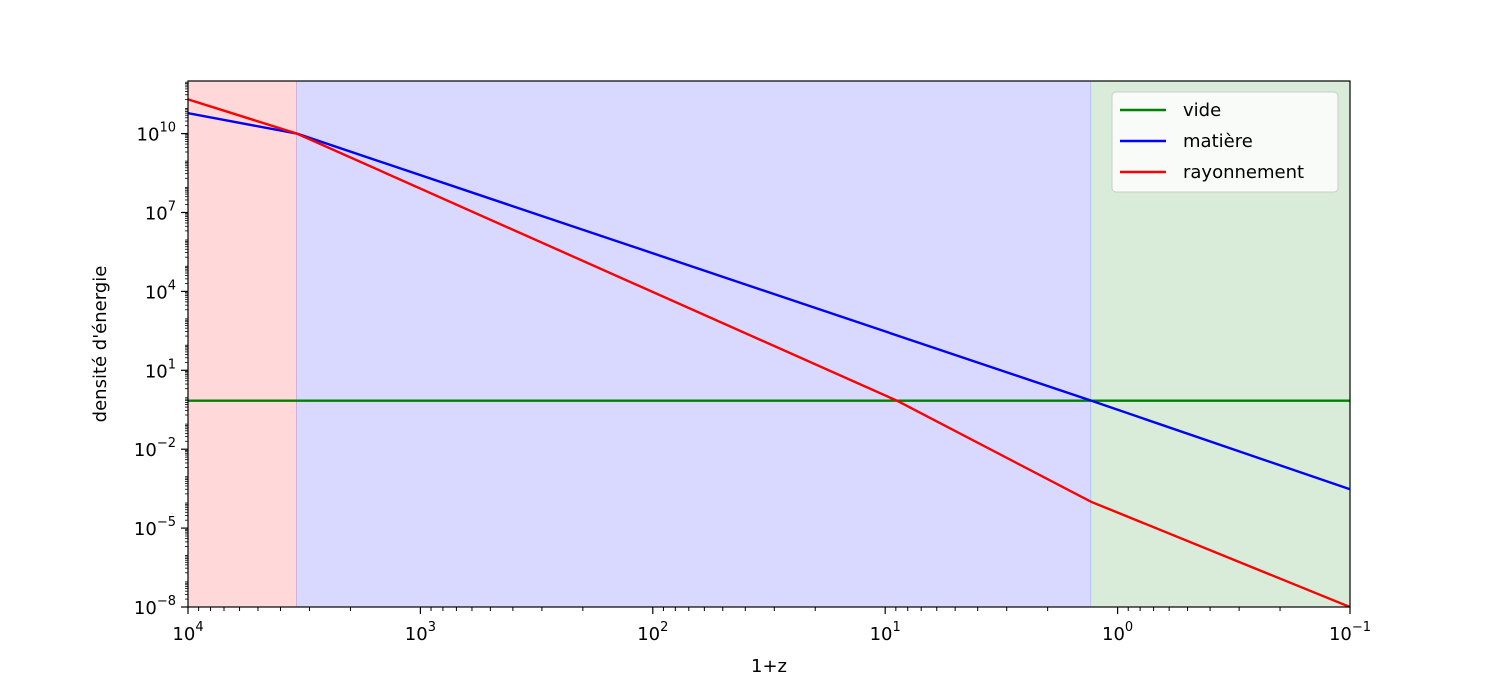  Describe the element at coordinates (1202, 110) in the screenshot. I see `legend-label: vide` at that location.